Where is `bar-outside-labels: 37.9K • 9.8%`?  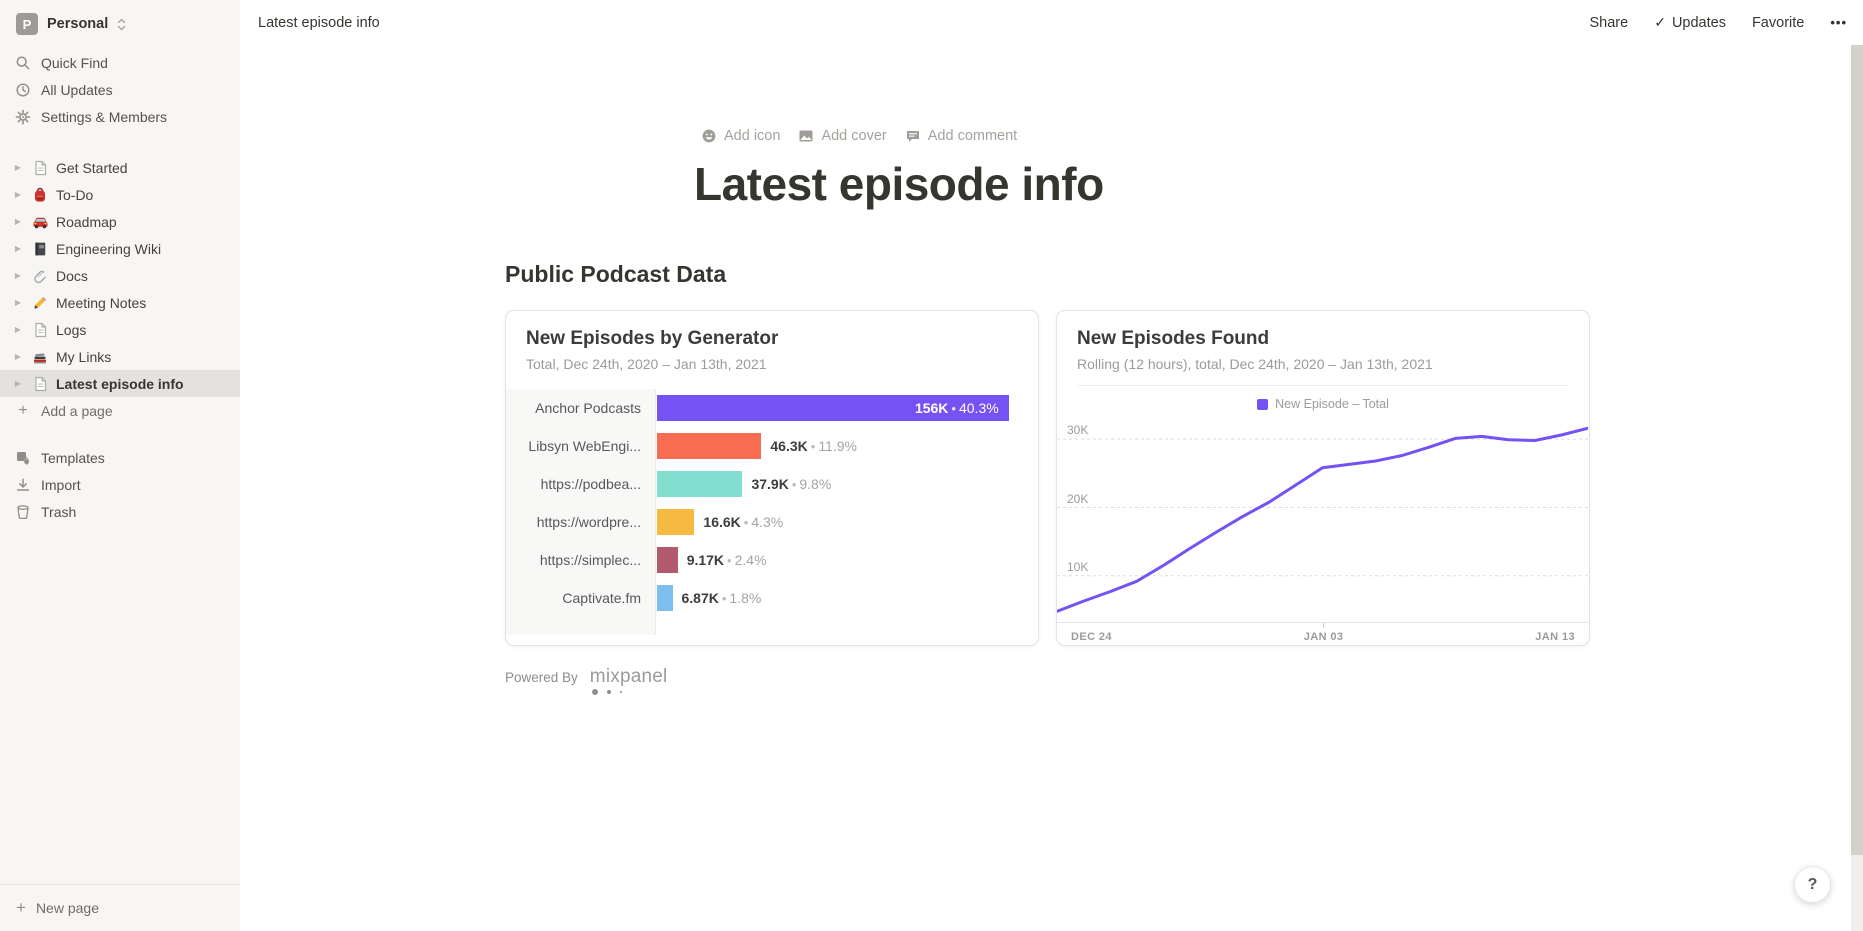 bar-outside-labels: 37.9K • 9.8% is located at coordinates (791, 484).